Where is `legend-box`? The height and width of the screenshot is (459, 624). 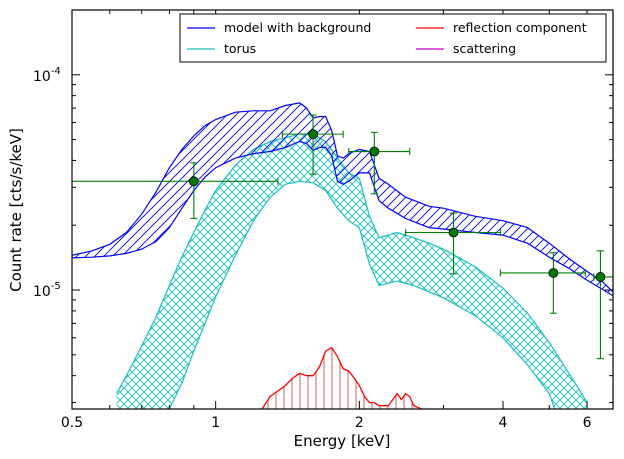
legend-box is located at coordinates (393, 38).